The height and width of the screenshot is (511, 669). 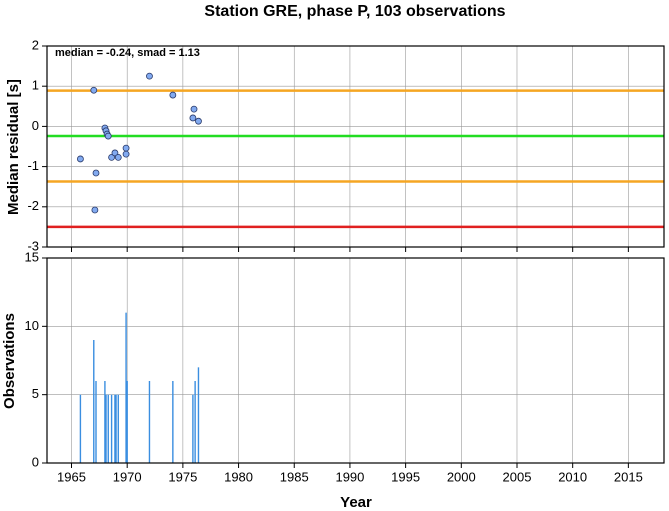 I want to click on y-tick-label: 1, so click(x=35, y=85).